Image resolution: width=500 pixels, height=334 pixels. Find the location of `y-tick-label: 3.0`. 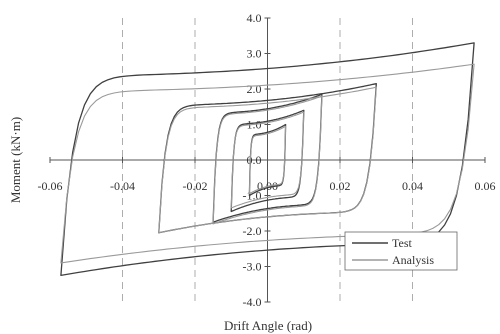

y-tick-label: 3.0 is located at coordinates (254, 54).